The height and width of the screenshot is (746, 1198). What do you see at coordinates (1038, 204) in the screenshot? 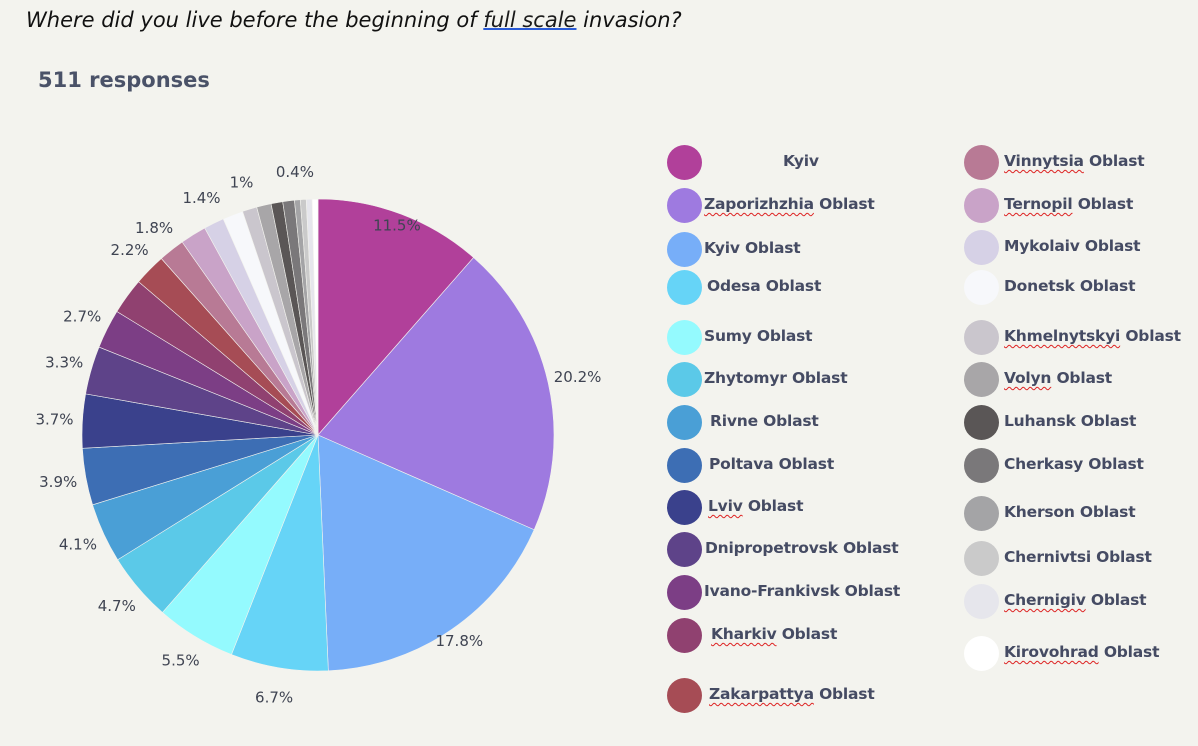
I see `spellcheck-word: Ternopil` at bounding box center [1038, 204].